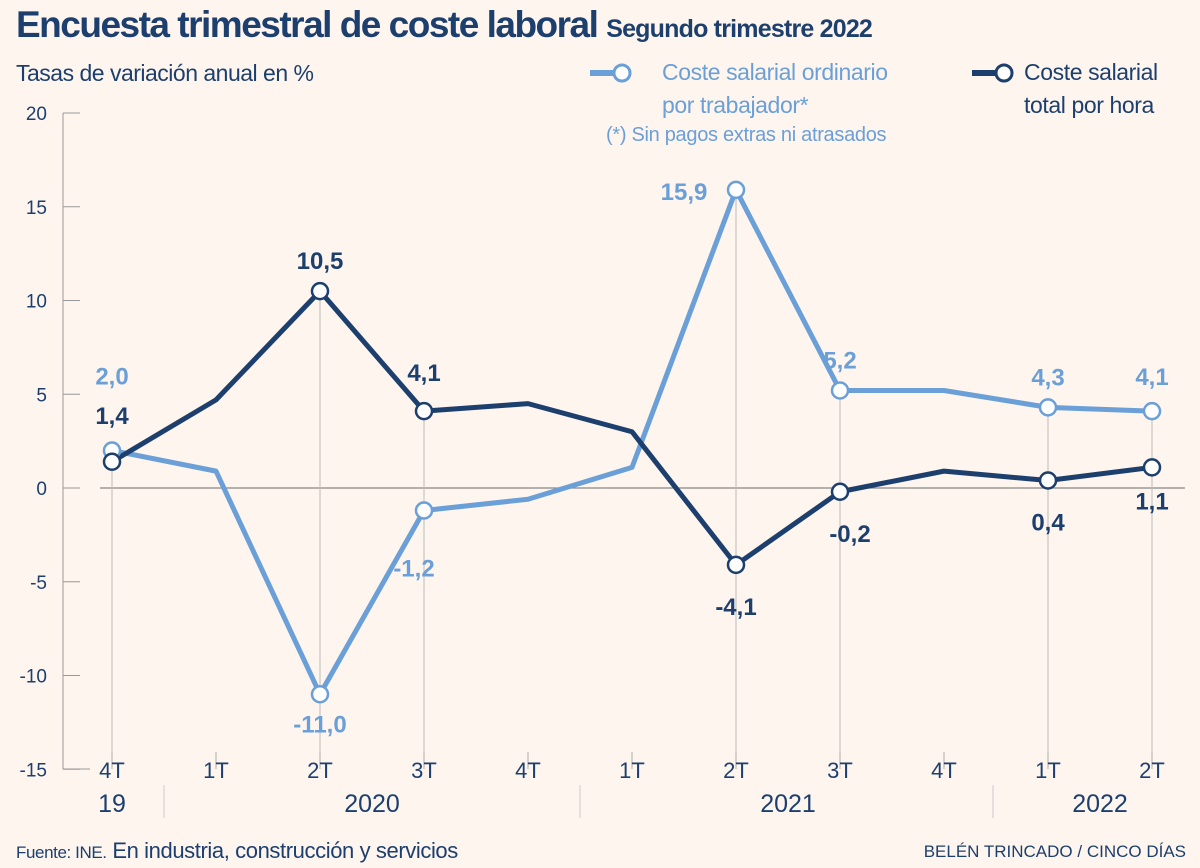 Image resolution: width=1200 pixels, height=868 pixels. Describe the element at coordinates (684, 192) in the screenshot. I see `data-label: 15,9` at that location.